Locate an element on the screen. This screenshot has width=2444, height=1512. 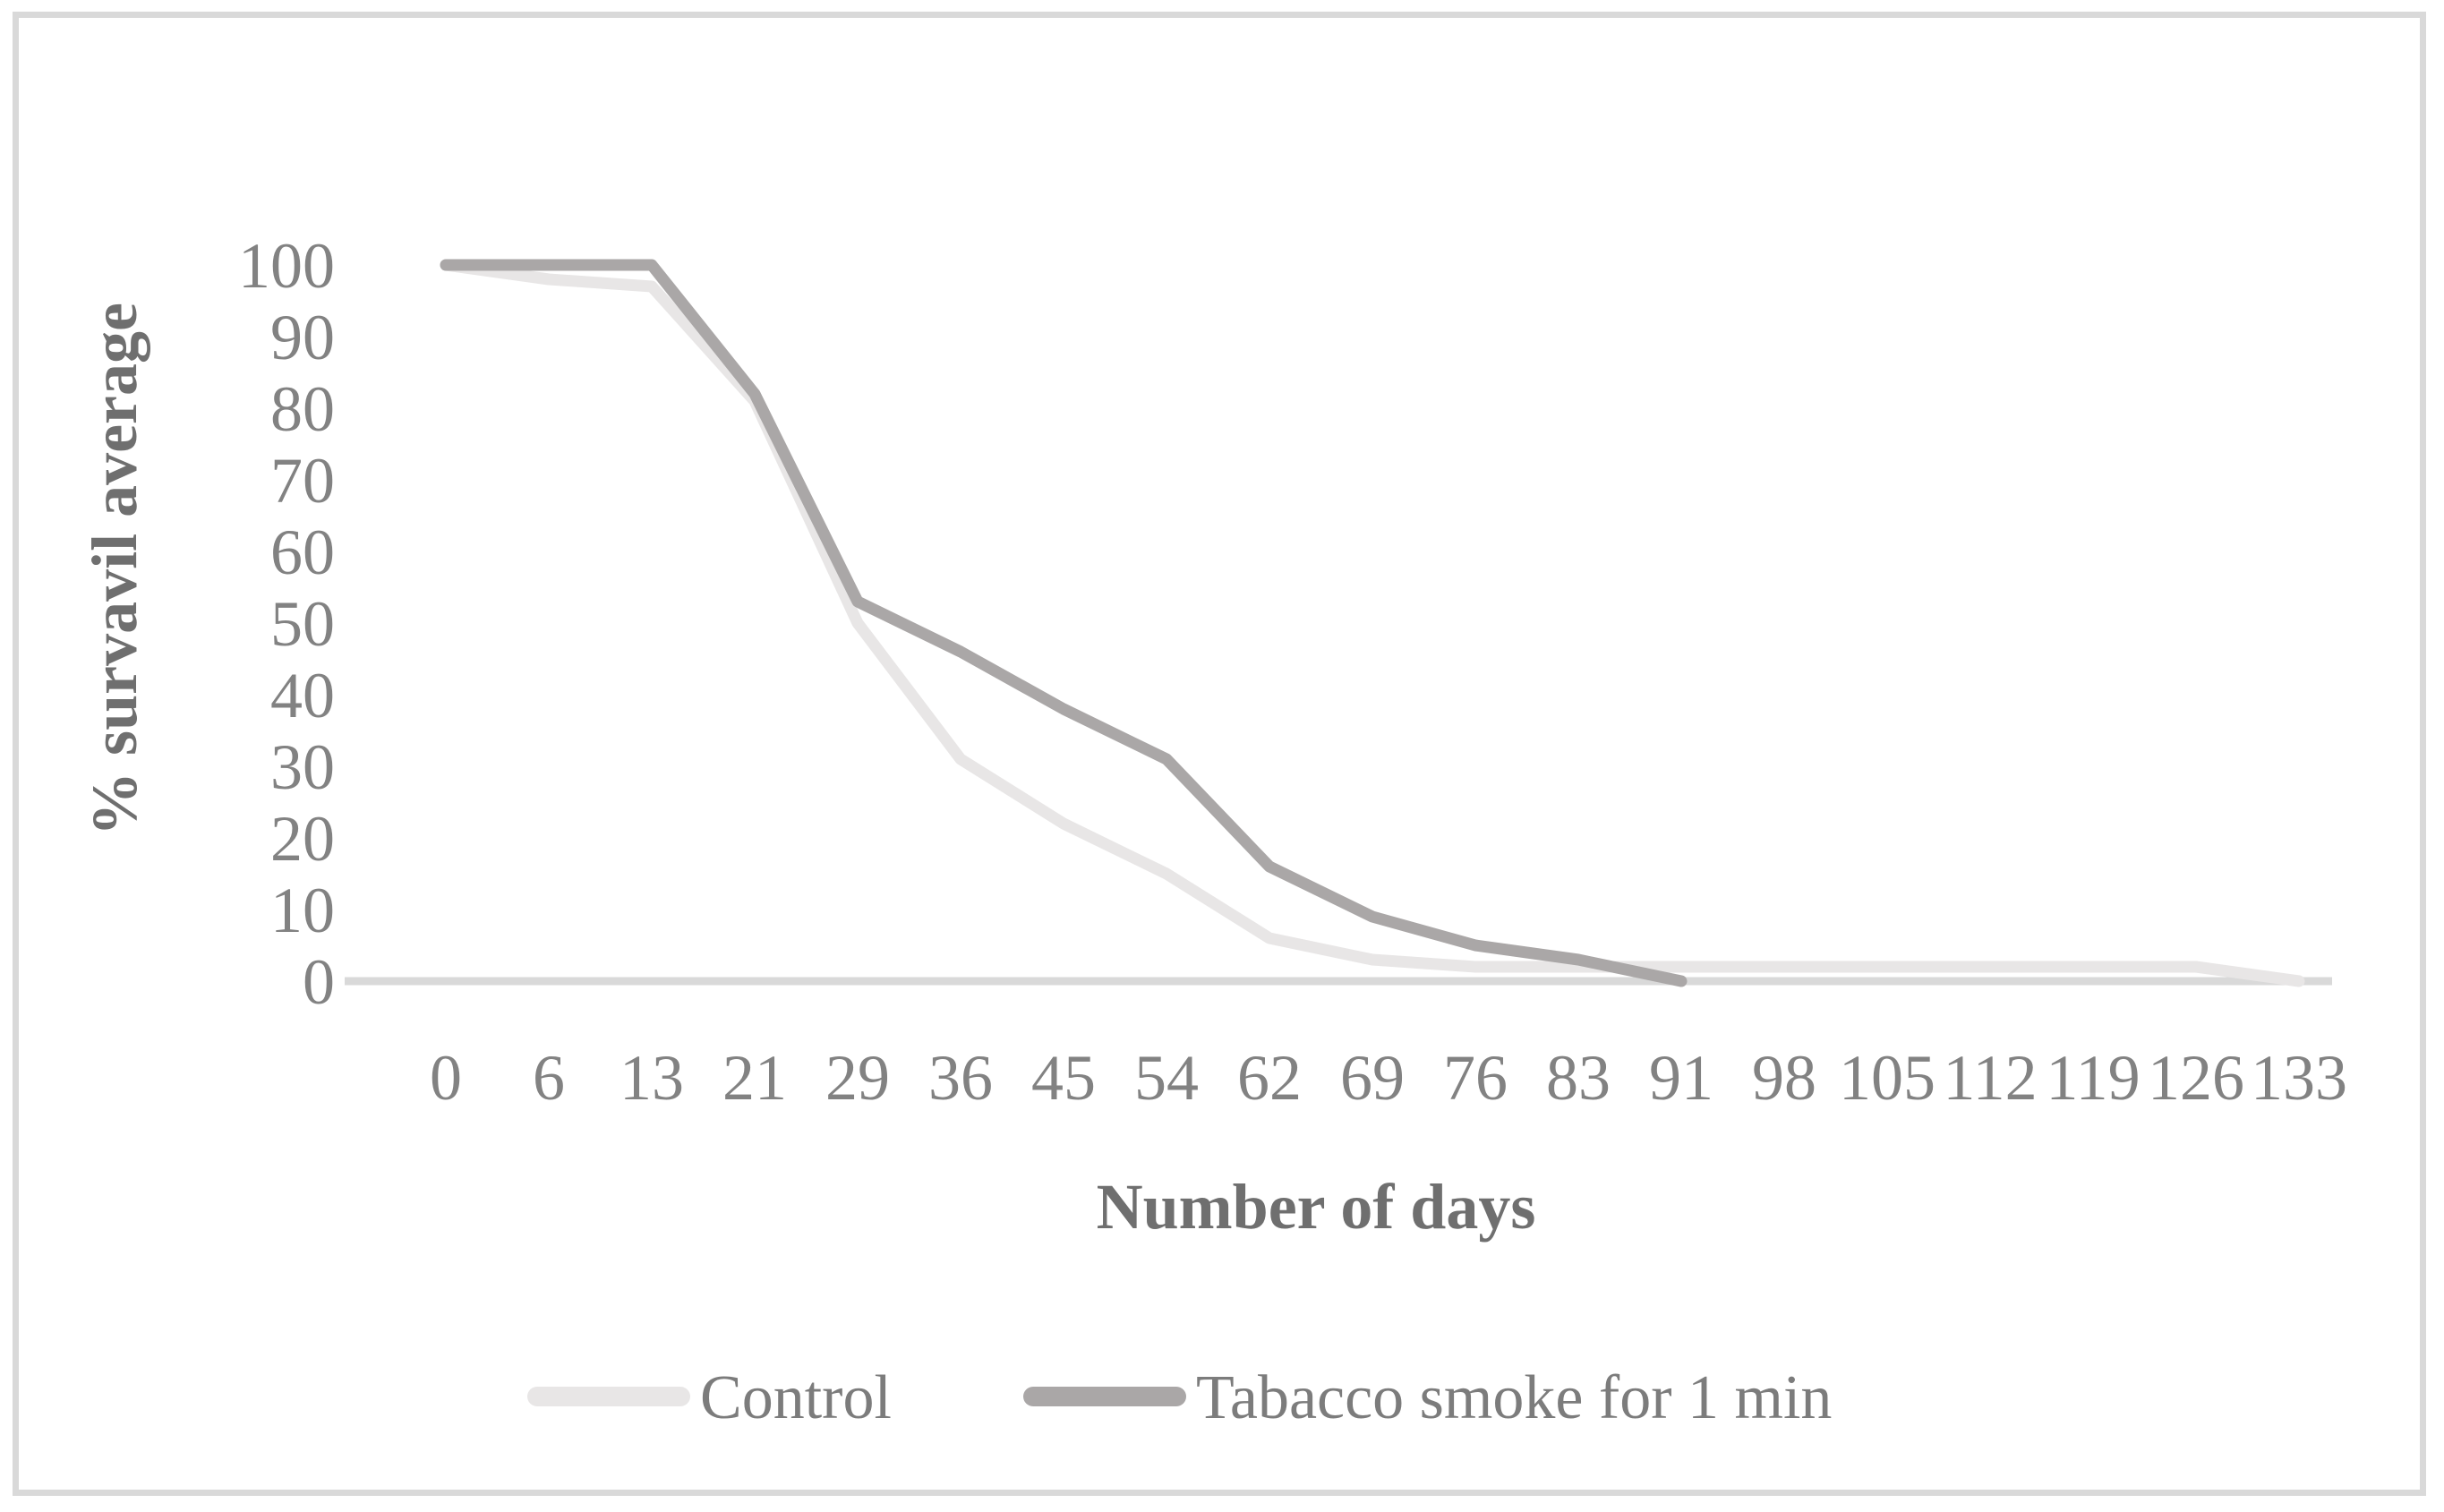
y-tick-label: 40 is located at coordinates (302, 695).